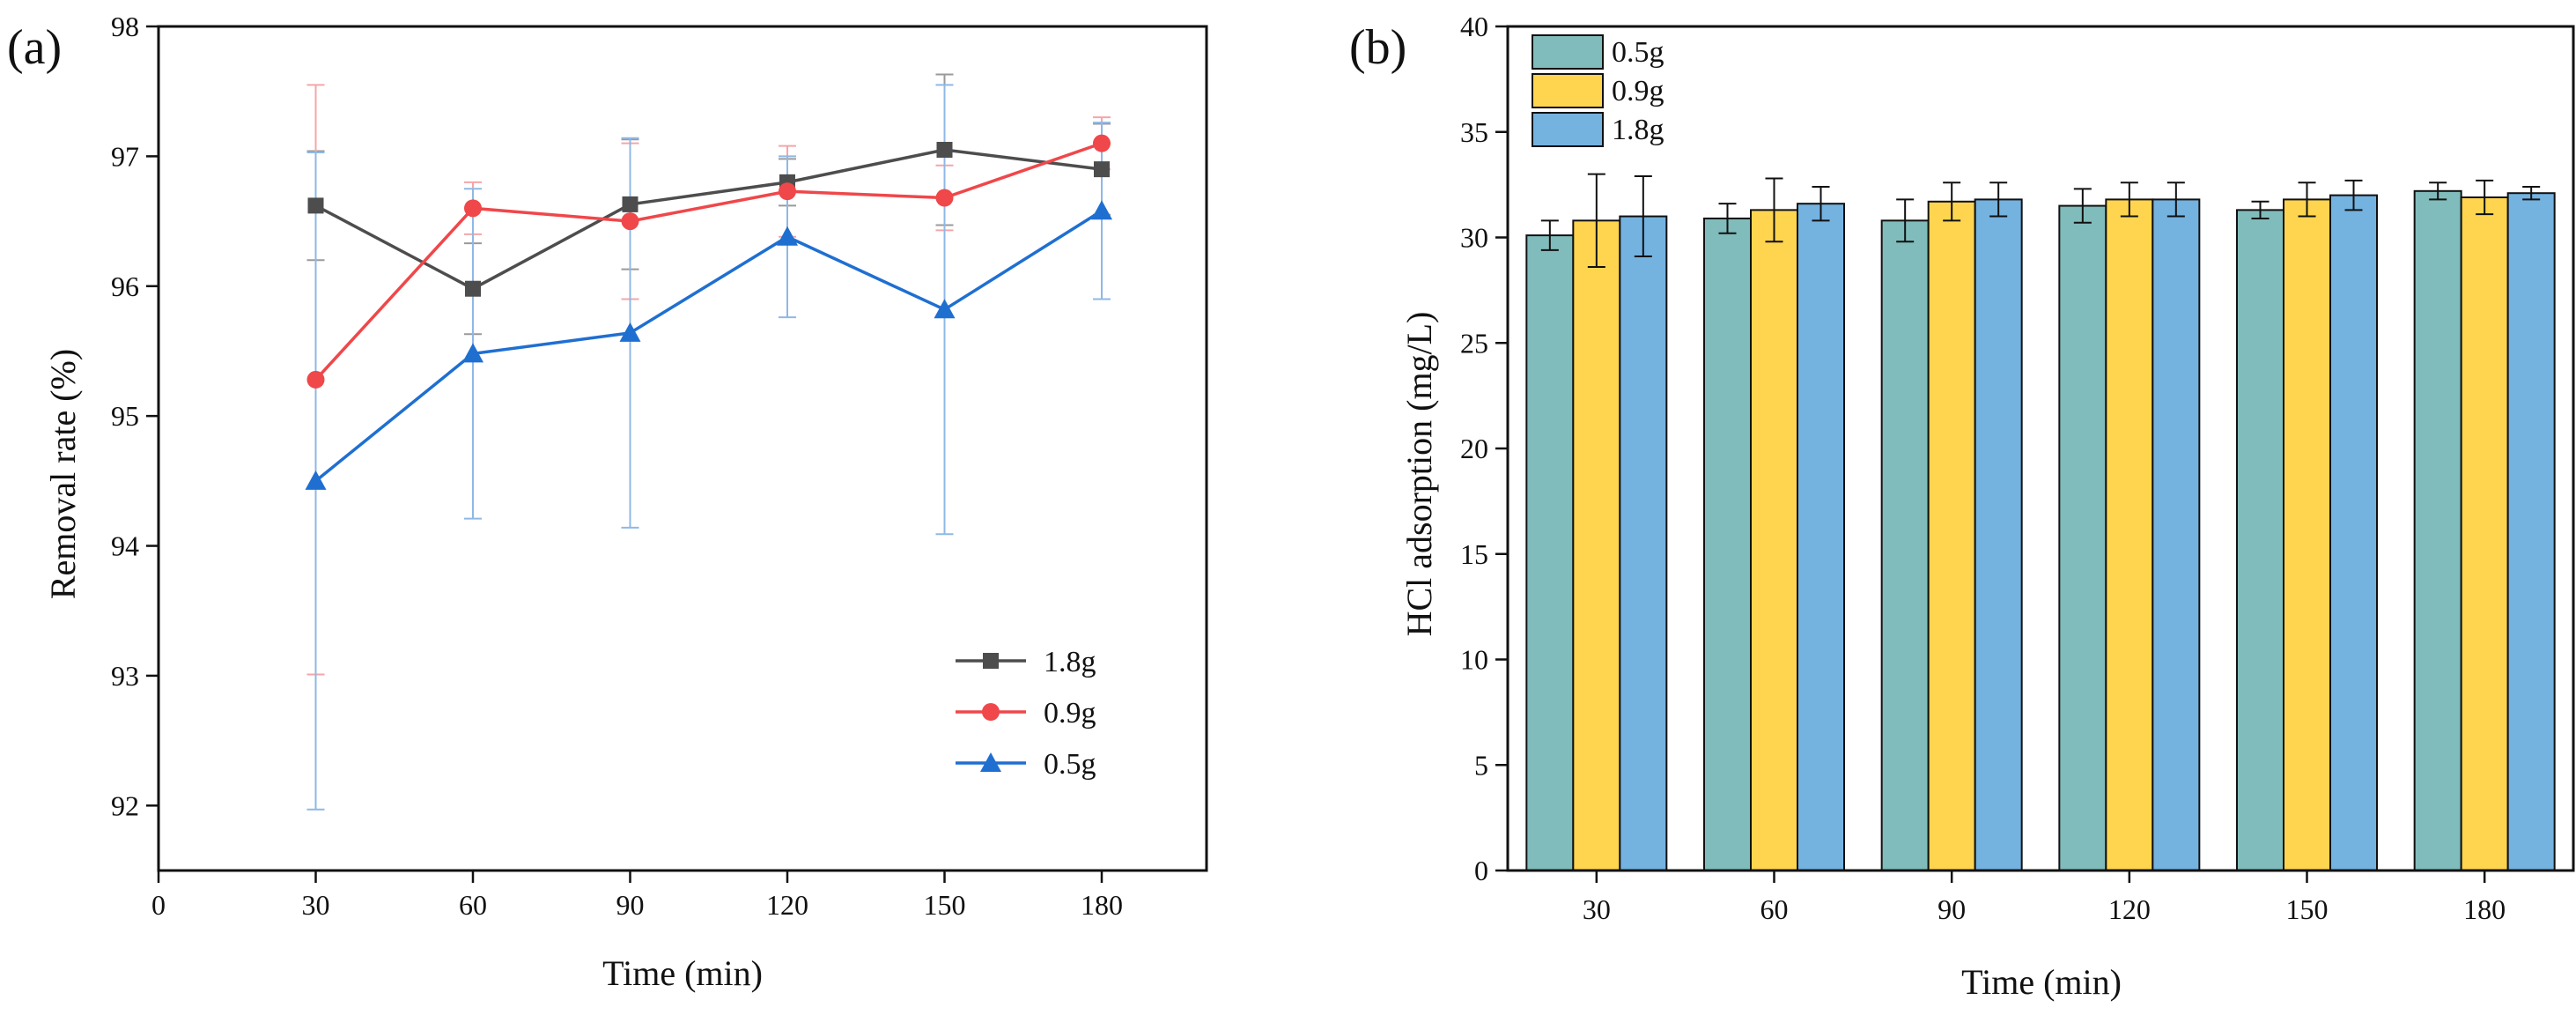  Describe the element at coordinates (34, 47) in the screenshot. I see `panel-a-label: (a)` at that location.